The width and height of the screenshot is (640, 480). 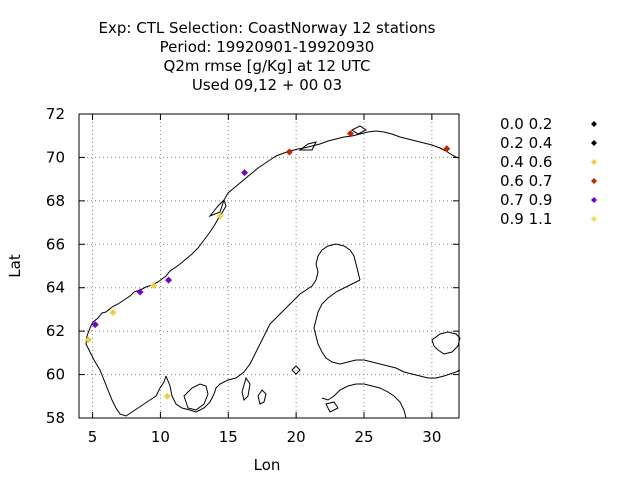 What do you see at coordinates (526, 219) in the screenshot?
I see `legend-label: 0.9 1.1` at bounding box center [526, 219].